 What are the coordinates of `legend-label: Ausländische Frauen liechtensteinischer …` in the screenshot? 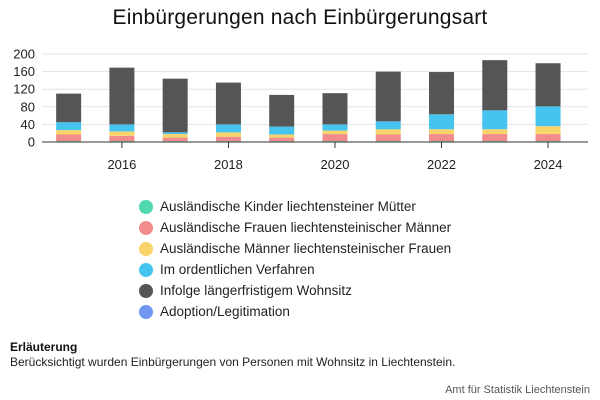 It's located at (306, 227).